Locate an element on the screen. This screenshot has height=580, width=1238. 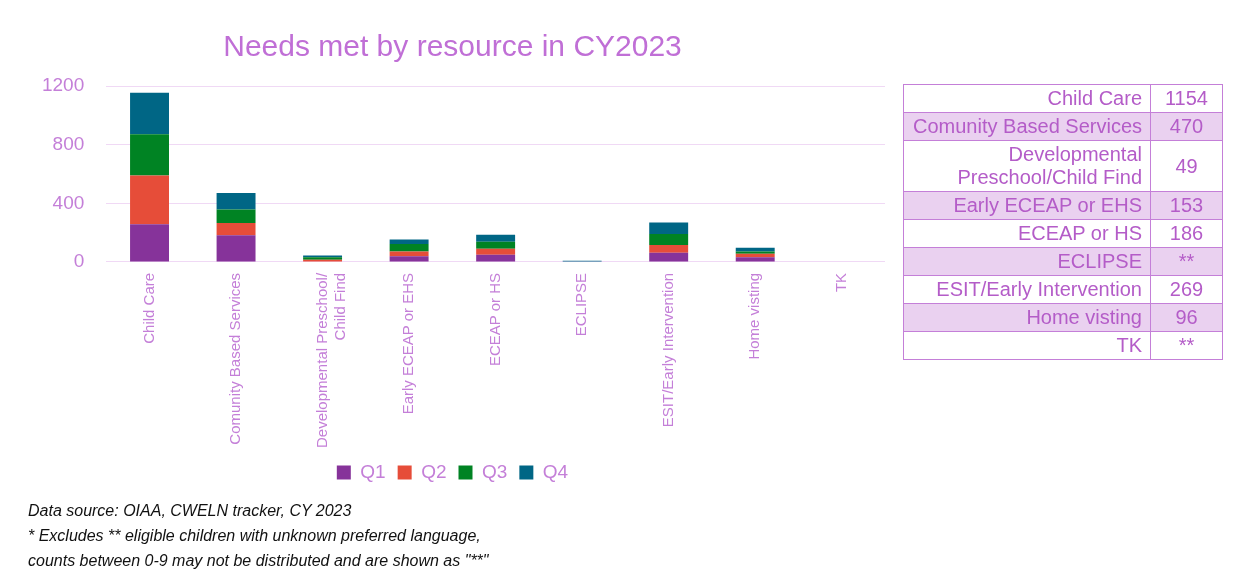
legend-label: Q1 is located at coordinates (373, 471).